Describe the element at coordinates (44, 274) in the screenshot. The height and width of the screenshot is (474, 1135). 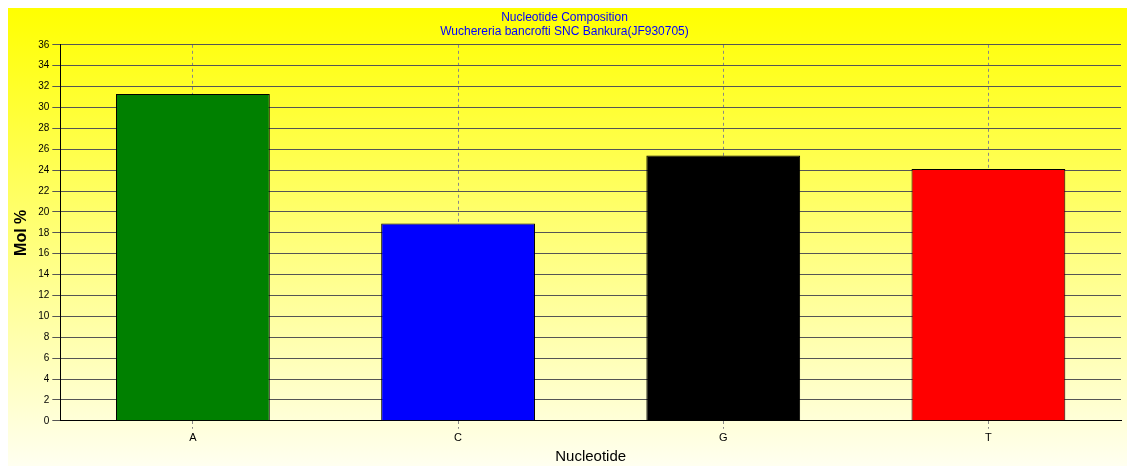
I see `y-tick-label: 14` at that location.